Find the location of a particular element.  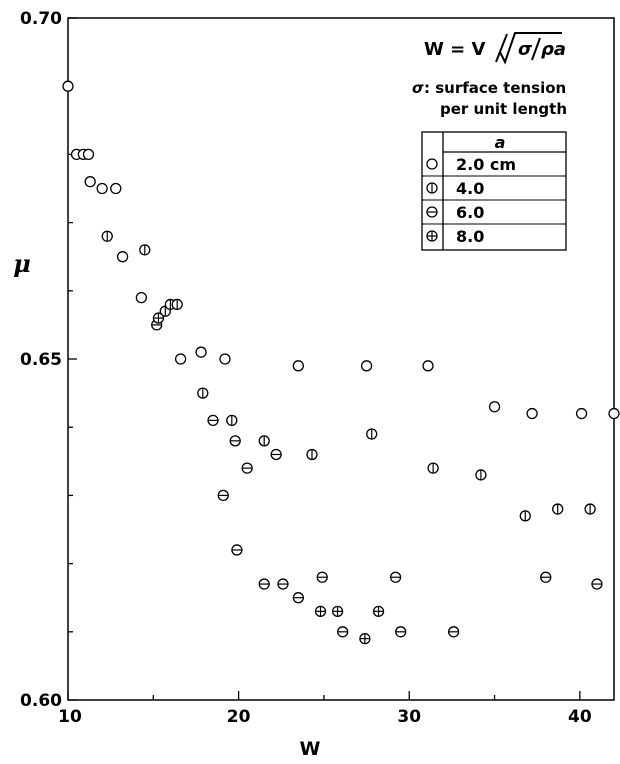

y-tick-label: 0.60 is located at coordinates (41, 701).